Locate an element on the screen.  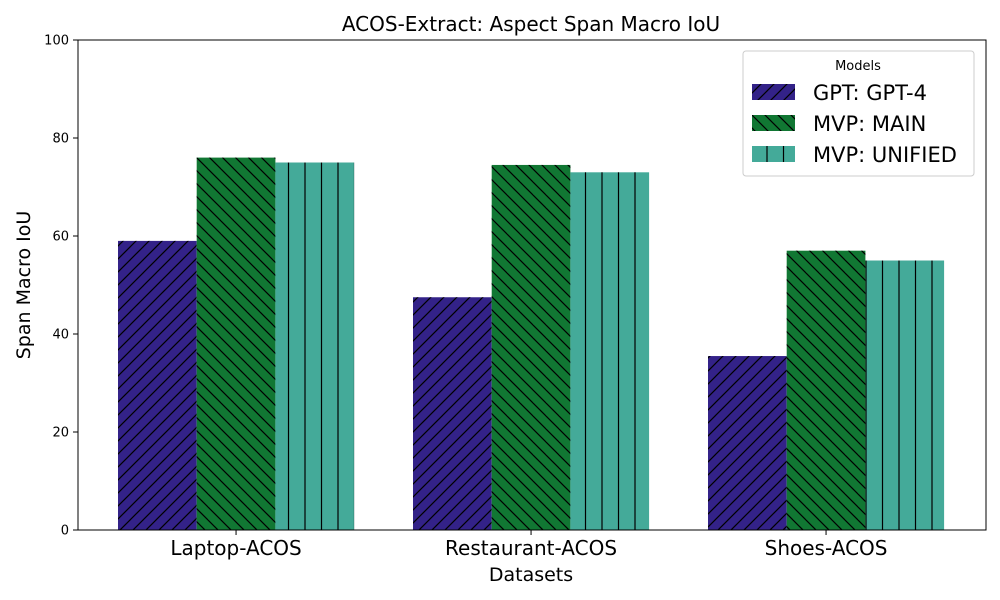
x-axis: Laptop-ACOS Restaurant-ACOS Shoes-ACOS is located at coordinates (528, 545).